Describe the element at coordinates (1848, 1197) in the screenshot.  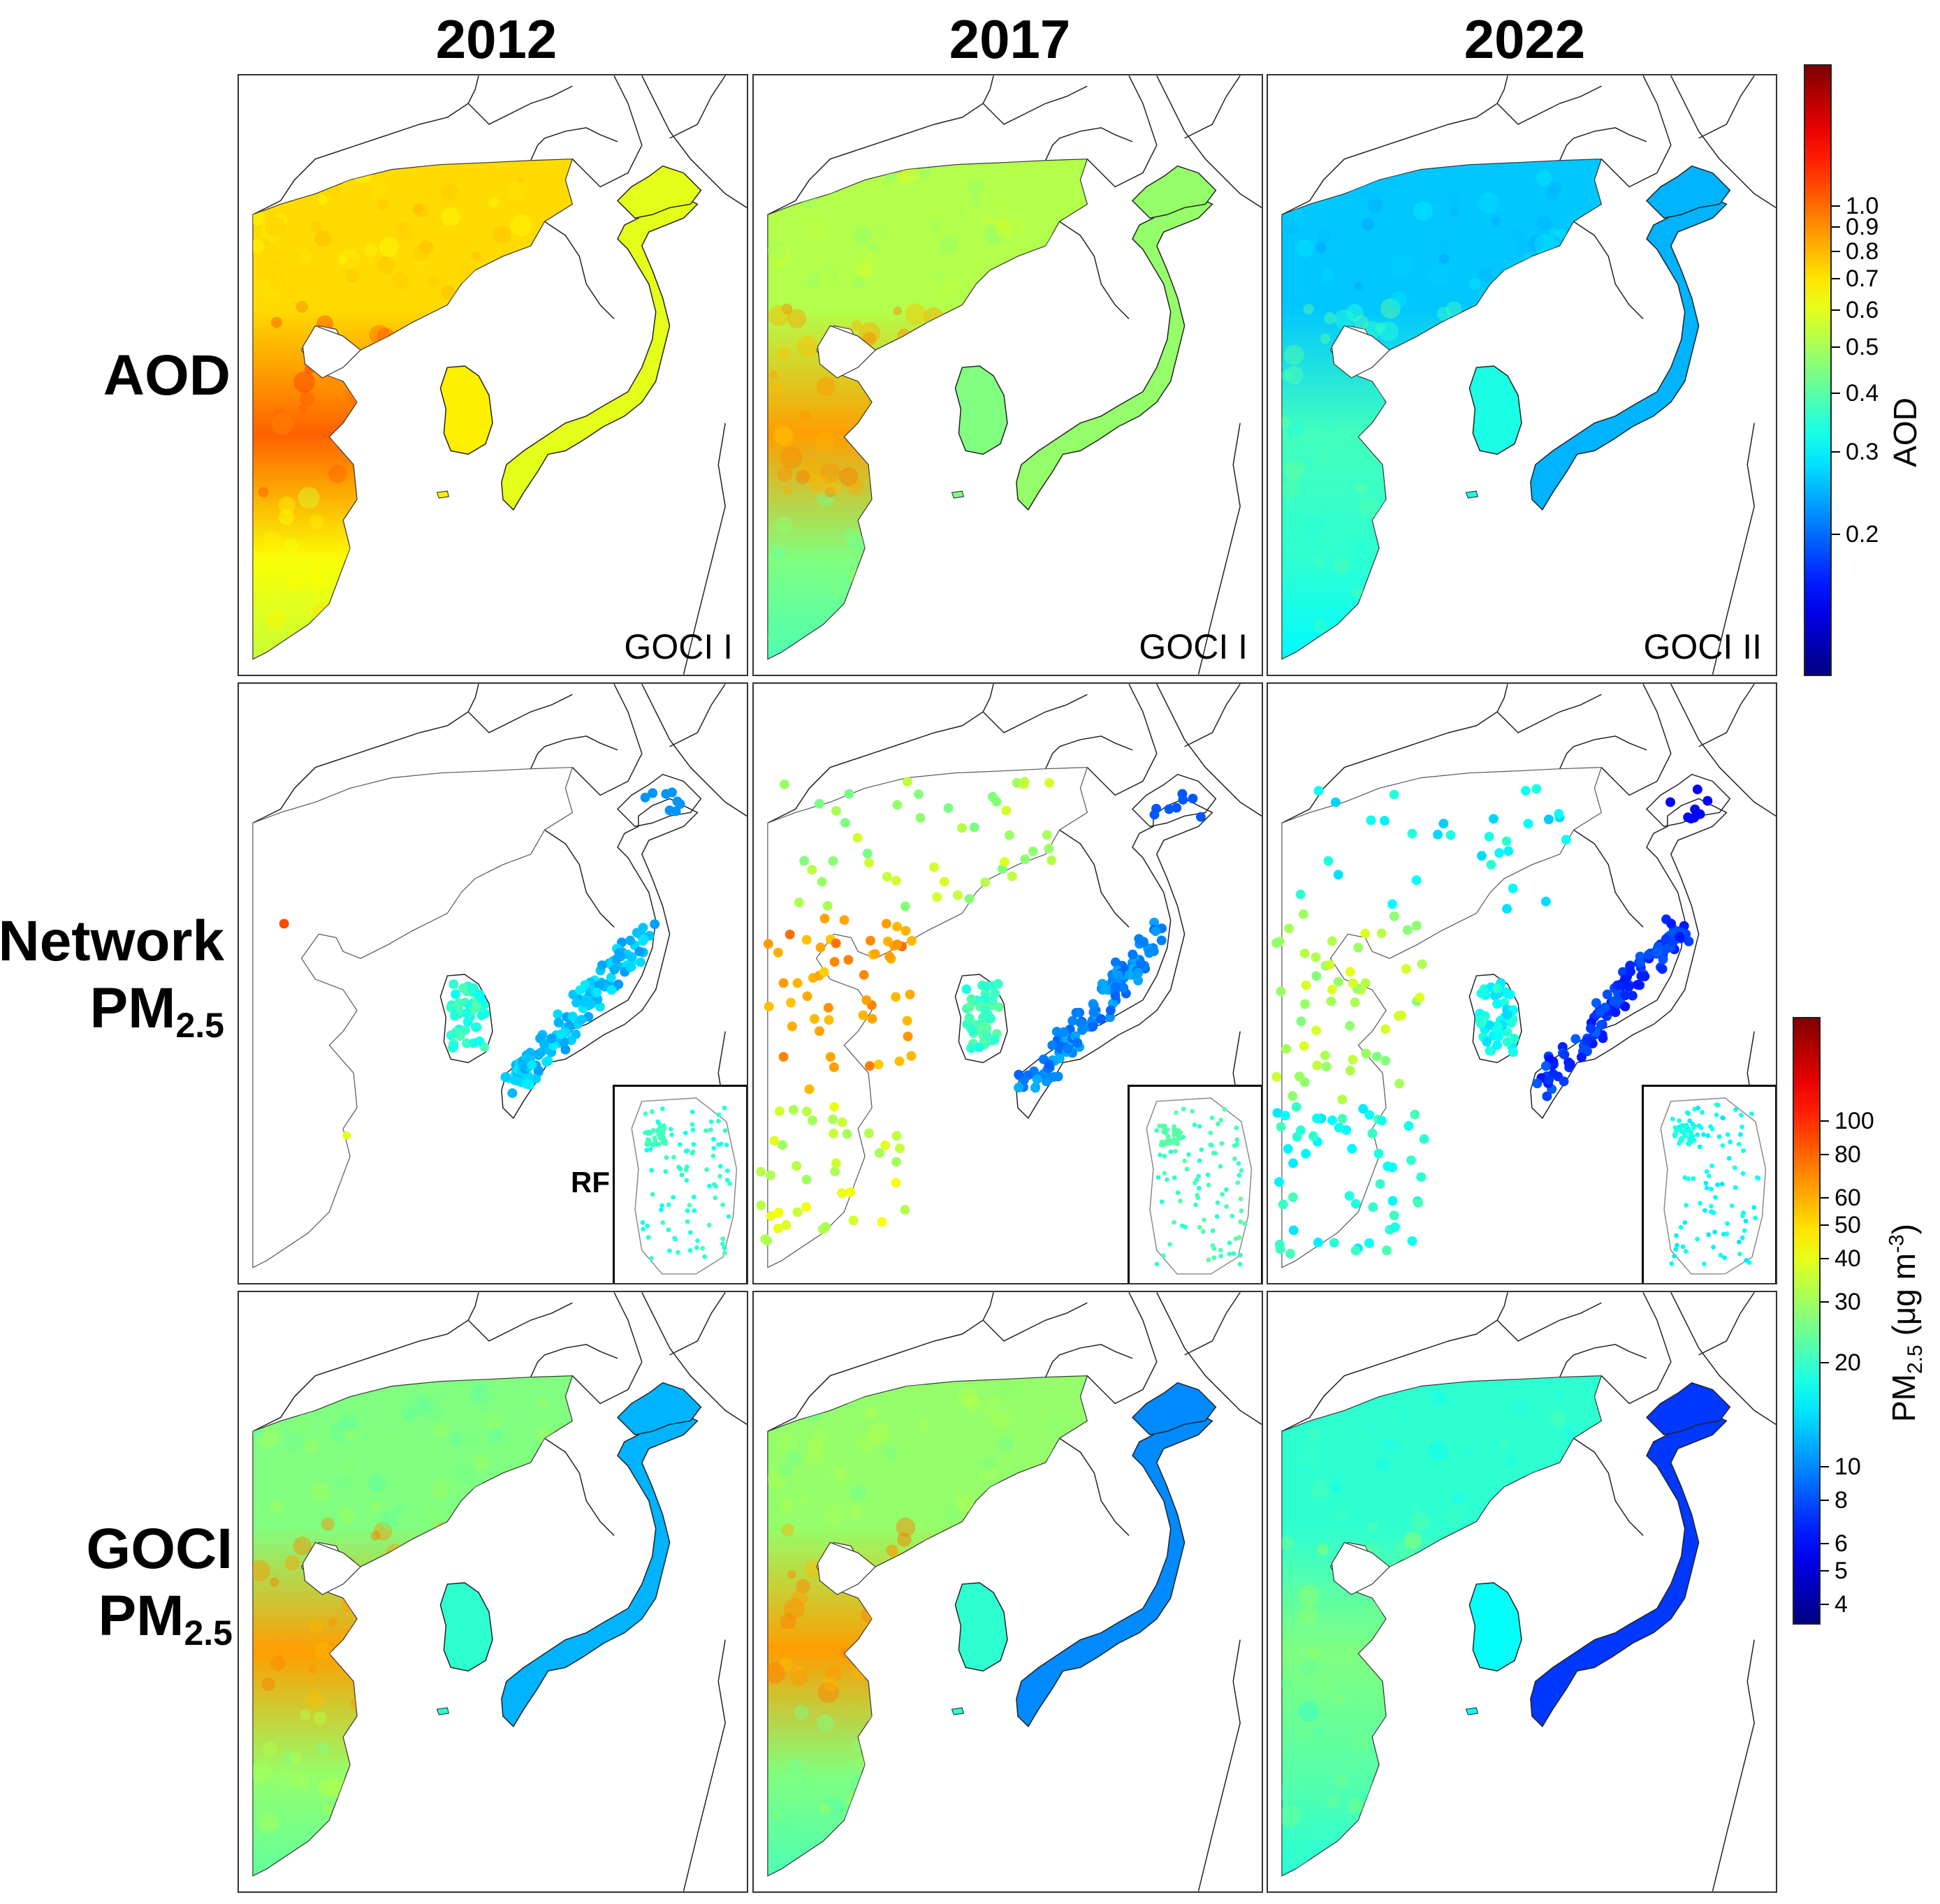
I see `colorbar-tick-label: 60` at that location.